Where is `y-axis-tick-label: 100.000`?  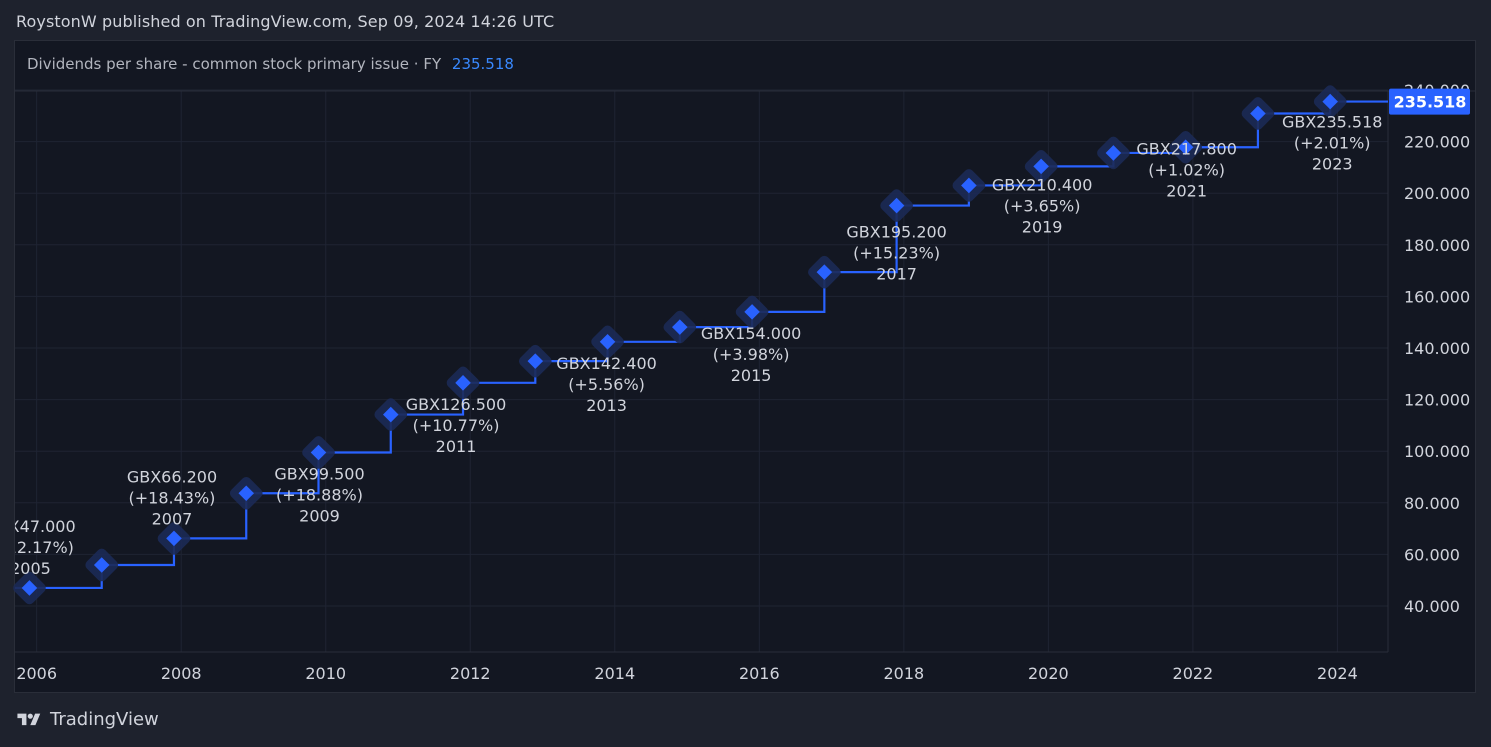 y-axis-tick-label: 100.000 is located at coordinates (1437, 451).